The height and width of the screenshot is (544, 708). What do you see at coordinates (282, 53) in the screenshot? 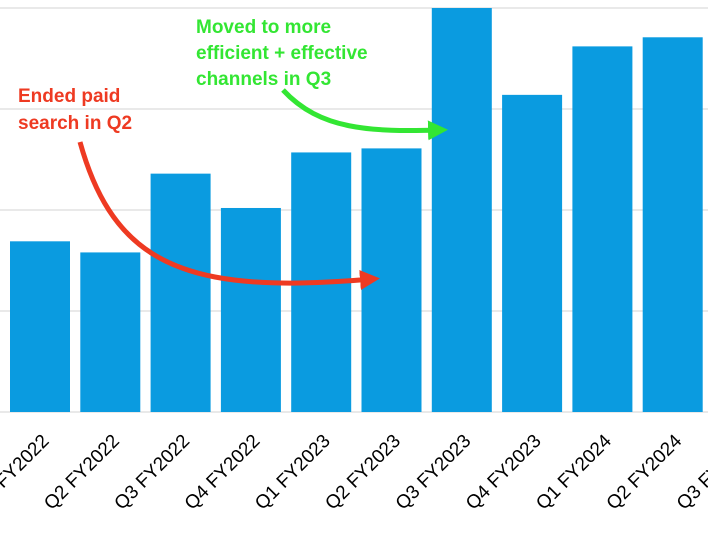
I see `annotation: efficient + effective` at bounding box center [282, 53].